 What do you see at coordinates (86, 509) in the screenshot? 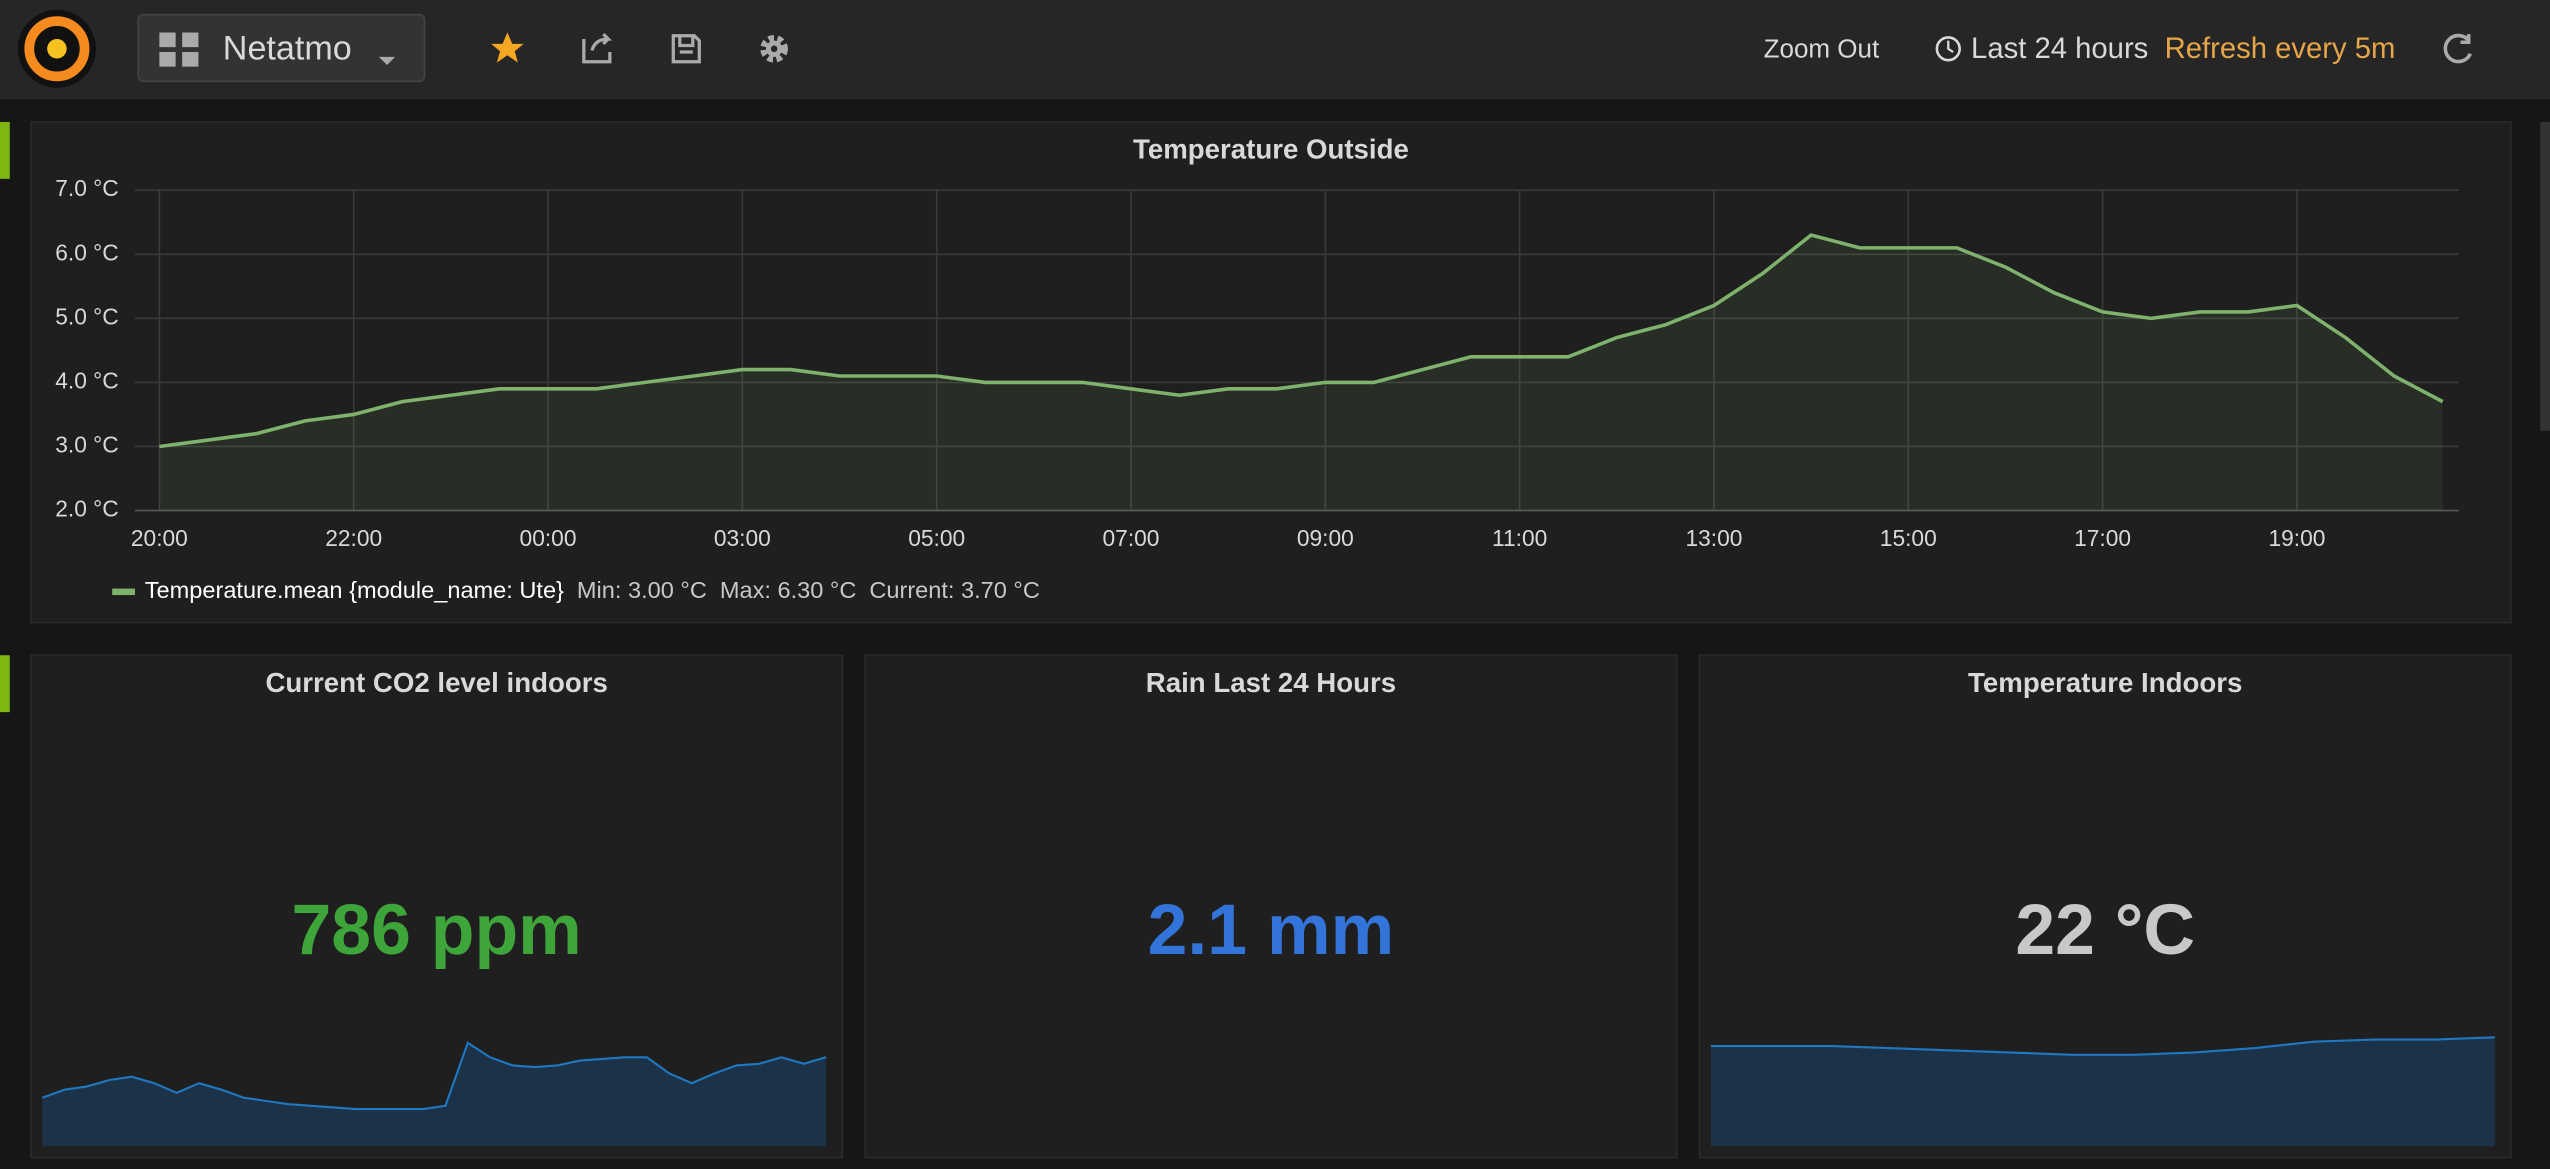
I see `y-tick-label: 2.0 °C` at bounding box center [86, 509].